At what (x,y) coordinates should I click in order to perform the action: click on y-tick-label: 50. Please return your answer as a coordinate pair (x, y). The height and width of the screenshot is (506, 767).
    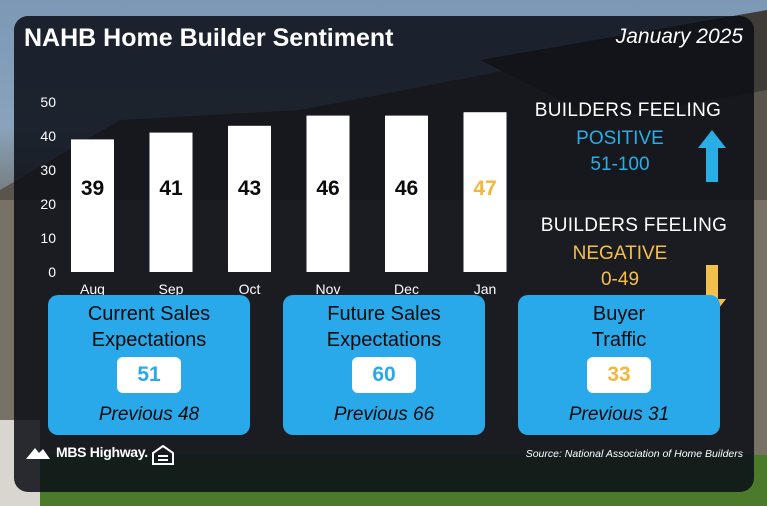
    Looking at the image, I should click on (48, 102).